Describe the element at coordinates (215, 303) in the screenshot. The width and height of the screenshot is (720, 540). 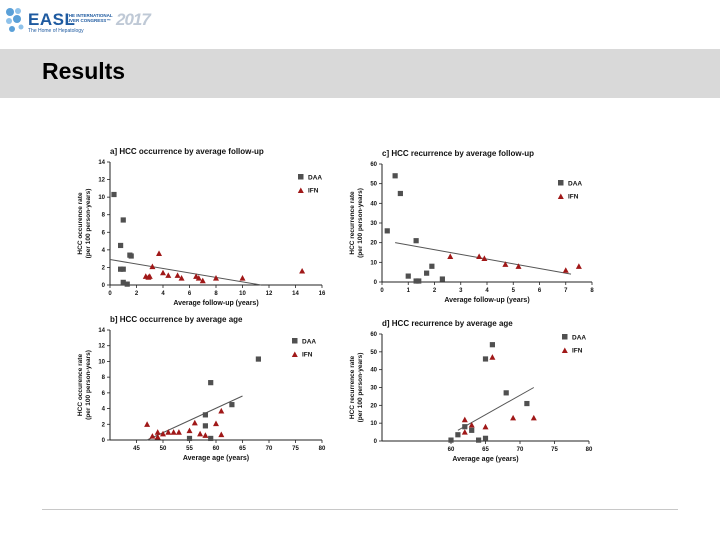
I see `x-axis-label: Average follow-up (years)` at that location.